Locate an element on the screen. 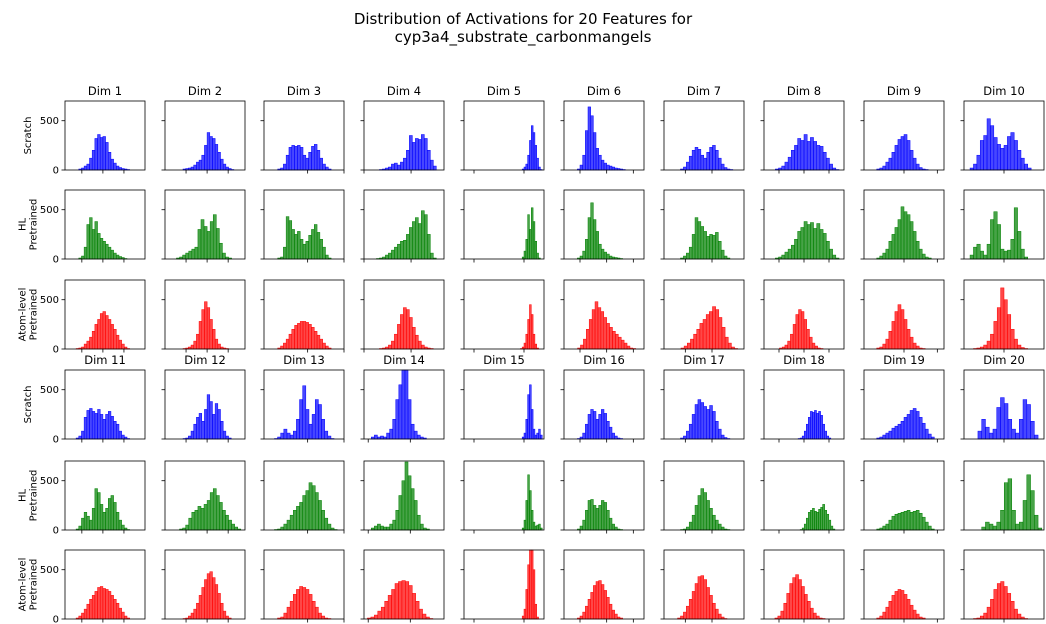 This screenshot has width=1046, height=624. row-label-text: Scratch is located at coordinates (28, 405).